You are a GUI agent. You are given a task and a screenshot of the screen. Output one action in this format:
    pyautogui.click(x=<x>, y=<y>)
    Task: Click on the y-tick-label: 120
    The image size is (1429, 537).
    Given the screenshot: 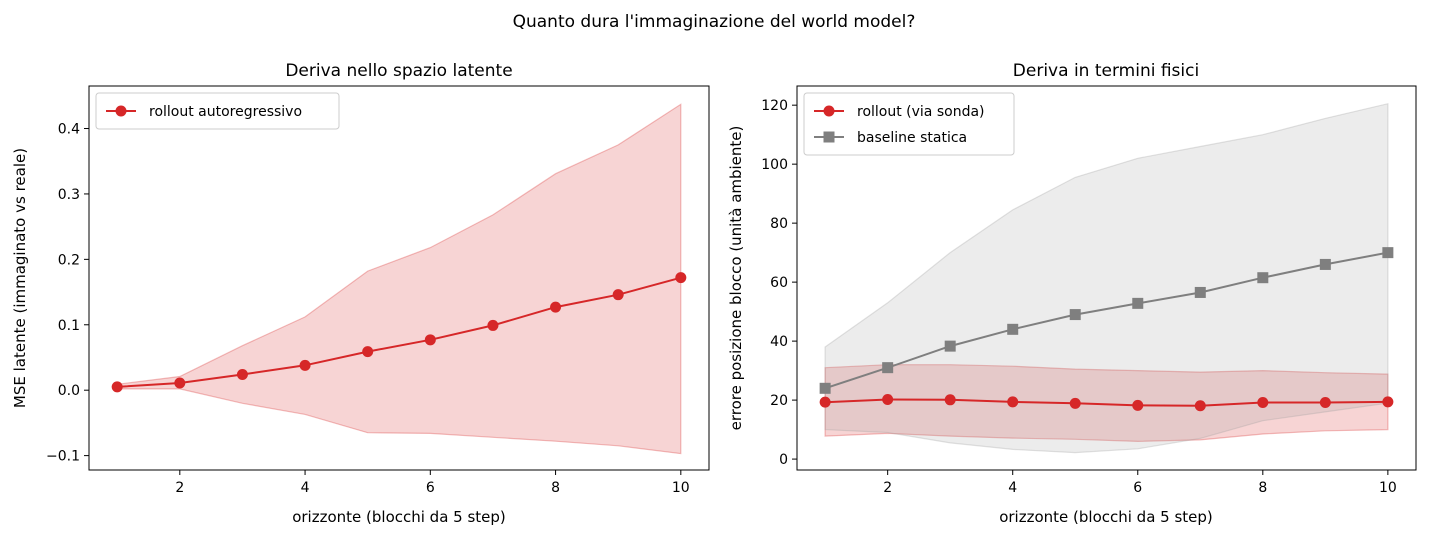 What is the action you would take?
    pyautogui.click(x=774, y=106)
    